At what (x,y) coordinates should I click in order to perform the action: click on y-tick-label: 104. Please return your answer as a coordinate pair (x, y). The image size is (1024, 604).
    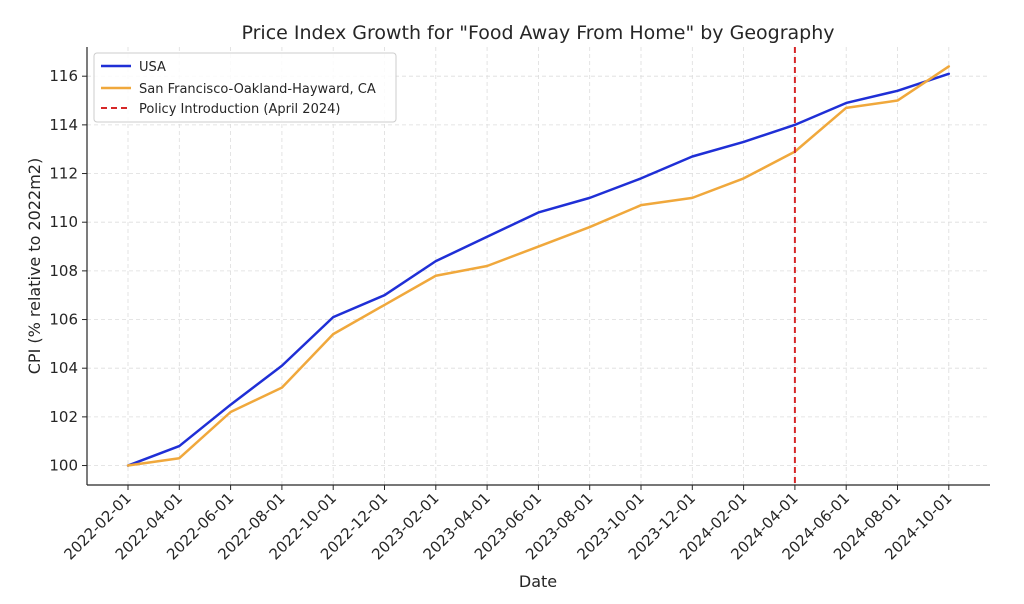
    Looking at the image, I should click on (63, 368).